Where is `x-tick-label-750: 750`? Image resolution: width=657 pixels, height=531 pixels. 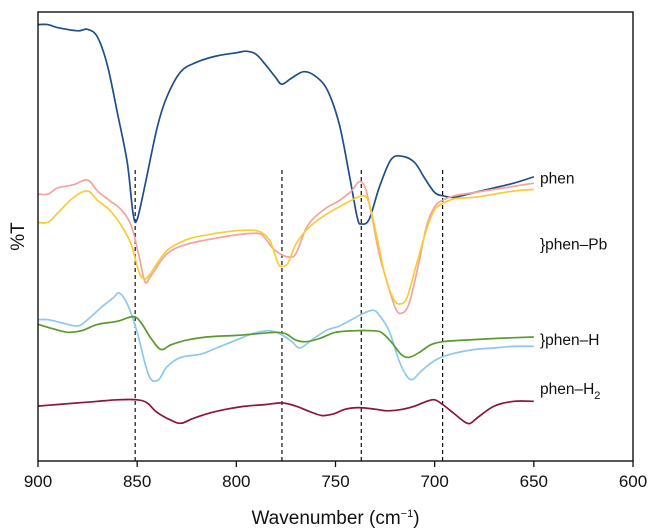
x-tick-label-750: 750 is located at coordinates (335, 481).